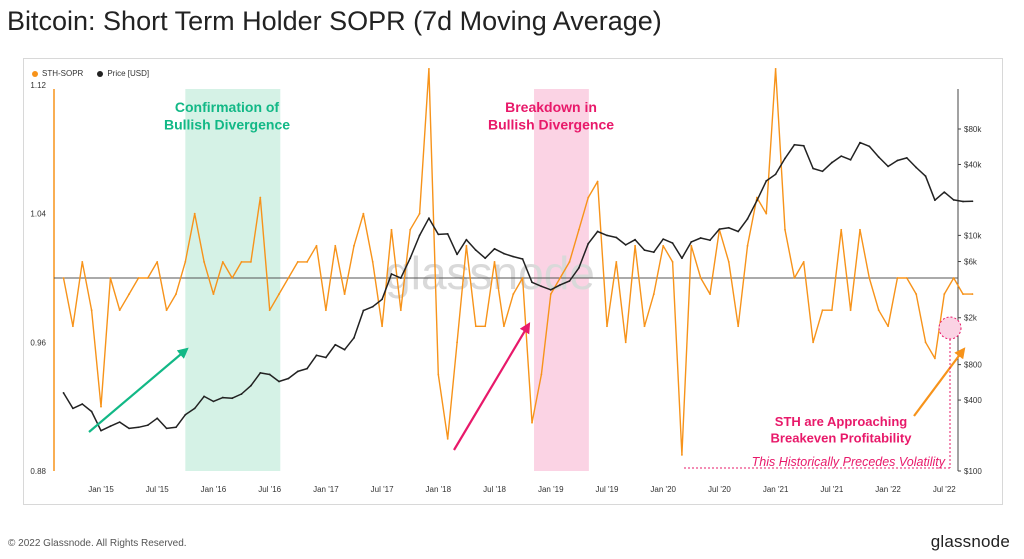  Describe the element at coordinates (97, 543) in the screenshot. I see `copyright-footer: © 2022 Glassnode. All Rights Reserved.` at that location.